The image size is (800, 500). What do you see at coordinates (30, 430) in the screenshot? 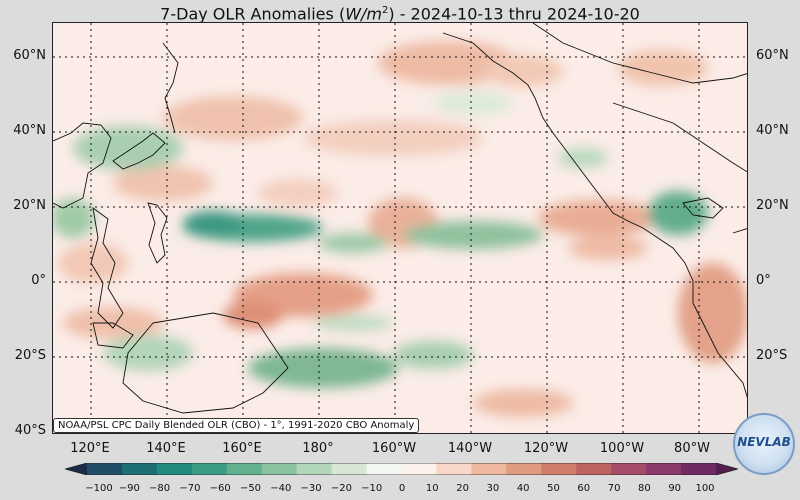
I see `lat-label-left: 40°S` at bounding box center [30, 430].